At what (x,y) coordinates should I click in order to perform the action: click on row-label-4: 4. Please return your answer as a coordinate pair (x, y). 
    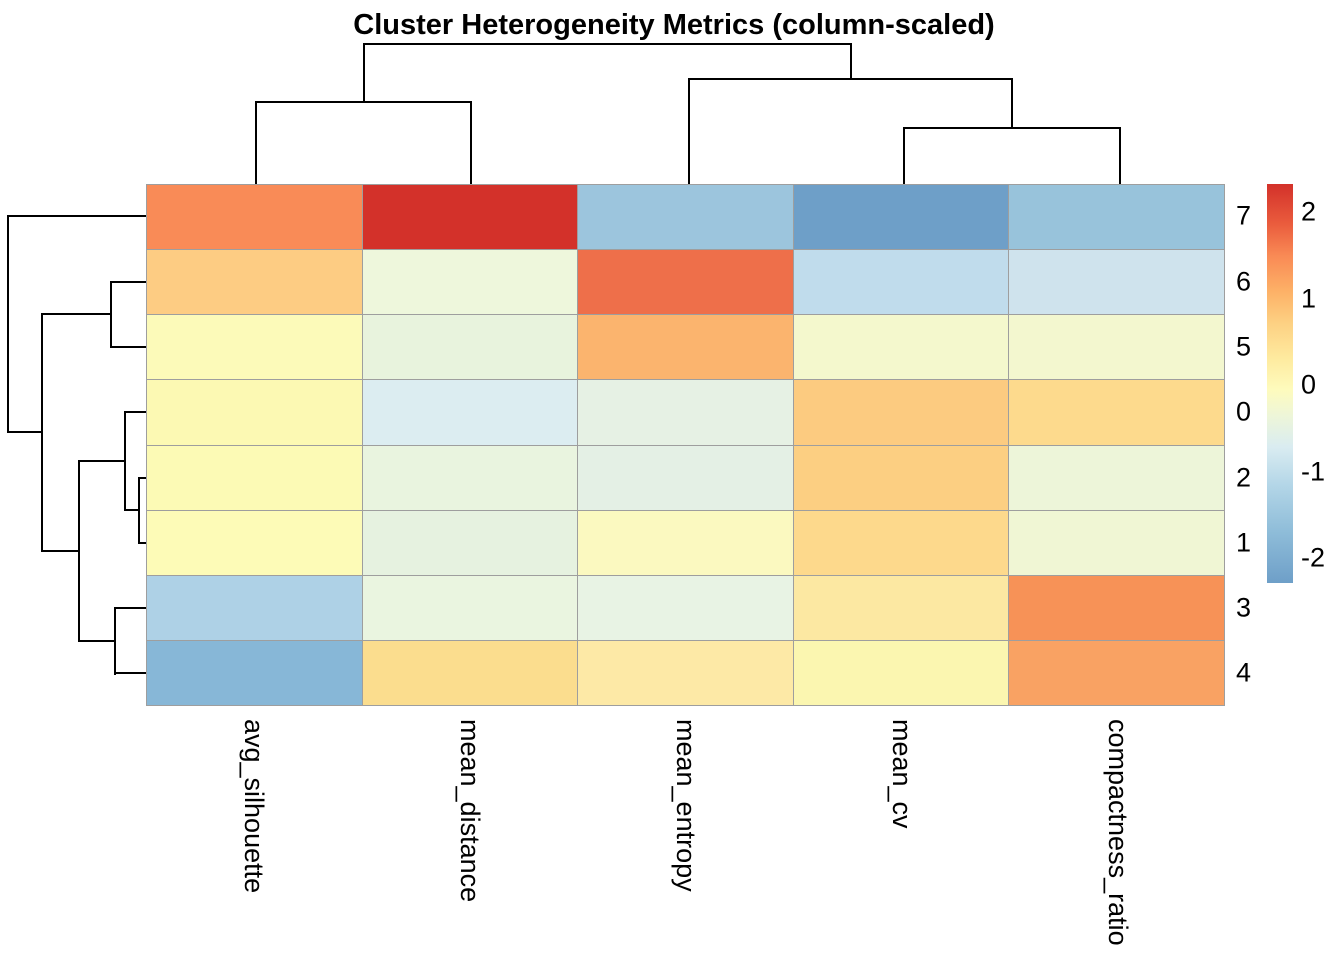
    Looking at the image, I should click on (1244, 672).